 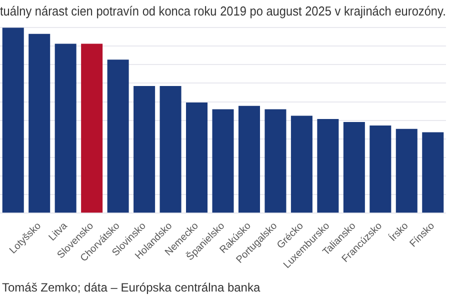 What do you see at coordinates (223, 11) in the screenshot?
I see `chart-title: tuálny nárast cien potravín od konca roku 2019 po august 2025 v krajinách eurozóny.` at bounding box center [223, 11].